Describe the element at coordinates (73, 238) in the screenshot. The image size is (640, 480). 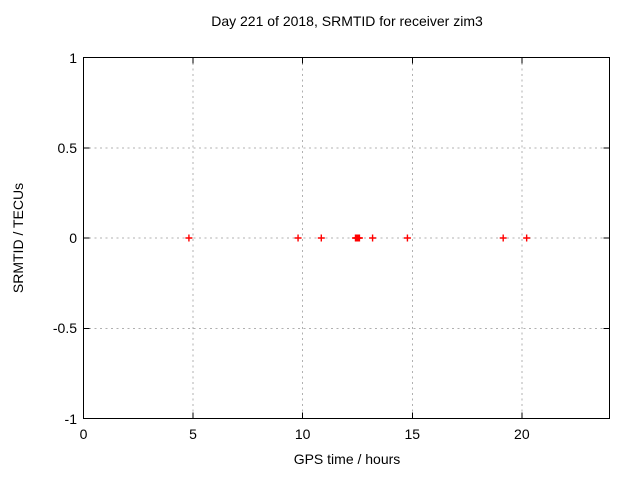
I see `y-tick-label: 0` at that location.